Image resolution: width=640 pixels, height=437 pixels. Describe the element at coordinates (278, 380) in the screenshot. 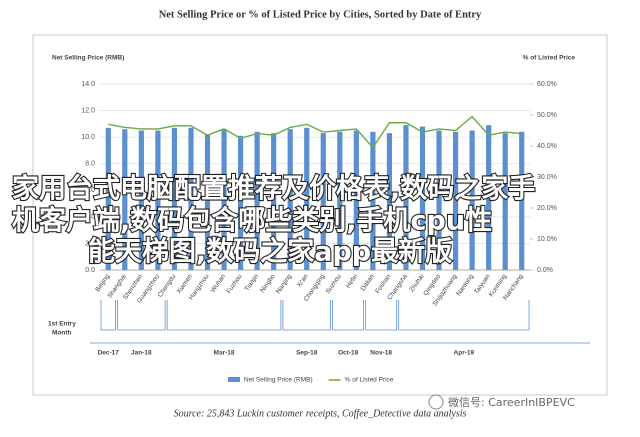

I see `legend-label: Net Selling Price (RMB)` at that location.